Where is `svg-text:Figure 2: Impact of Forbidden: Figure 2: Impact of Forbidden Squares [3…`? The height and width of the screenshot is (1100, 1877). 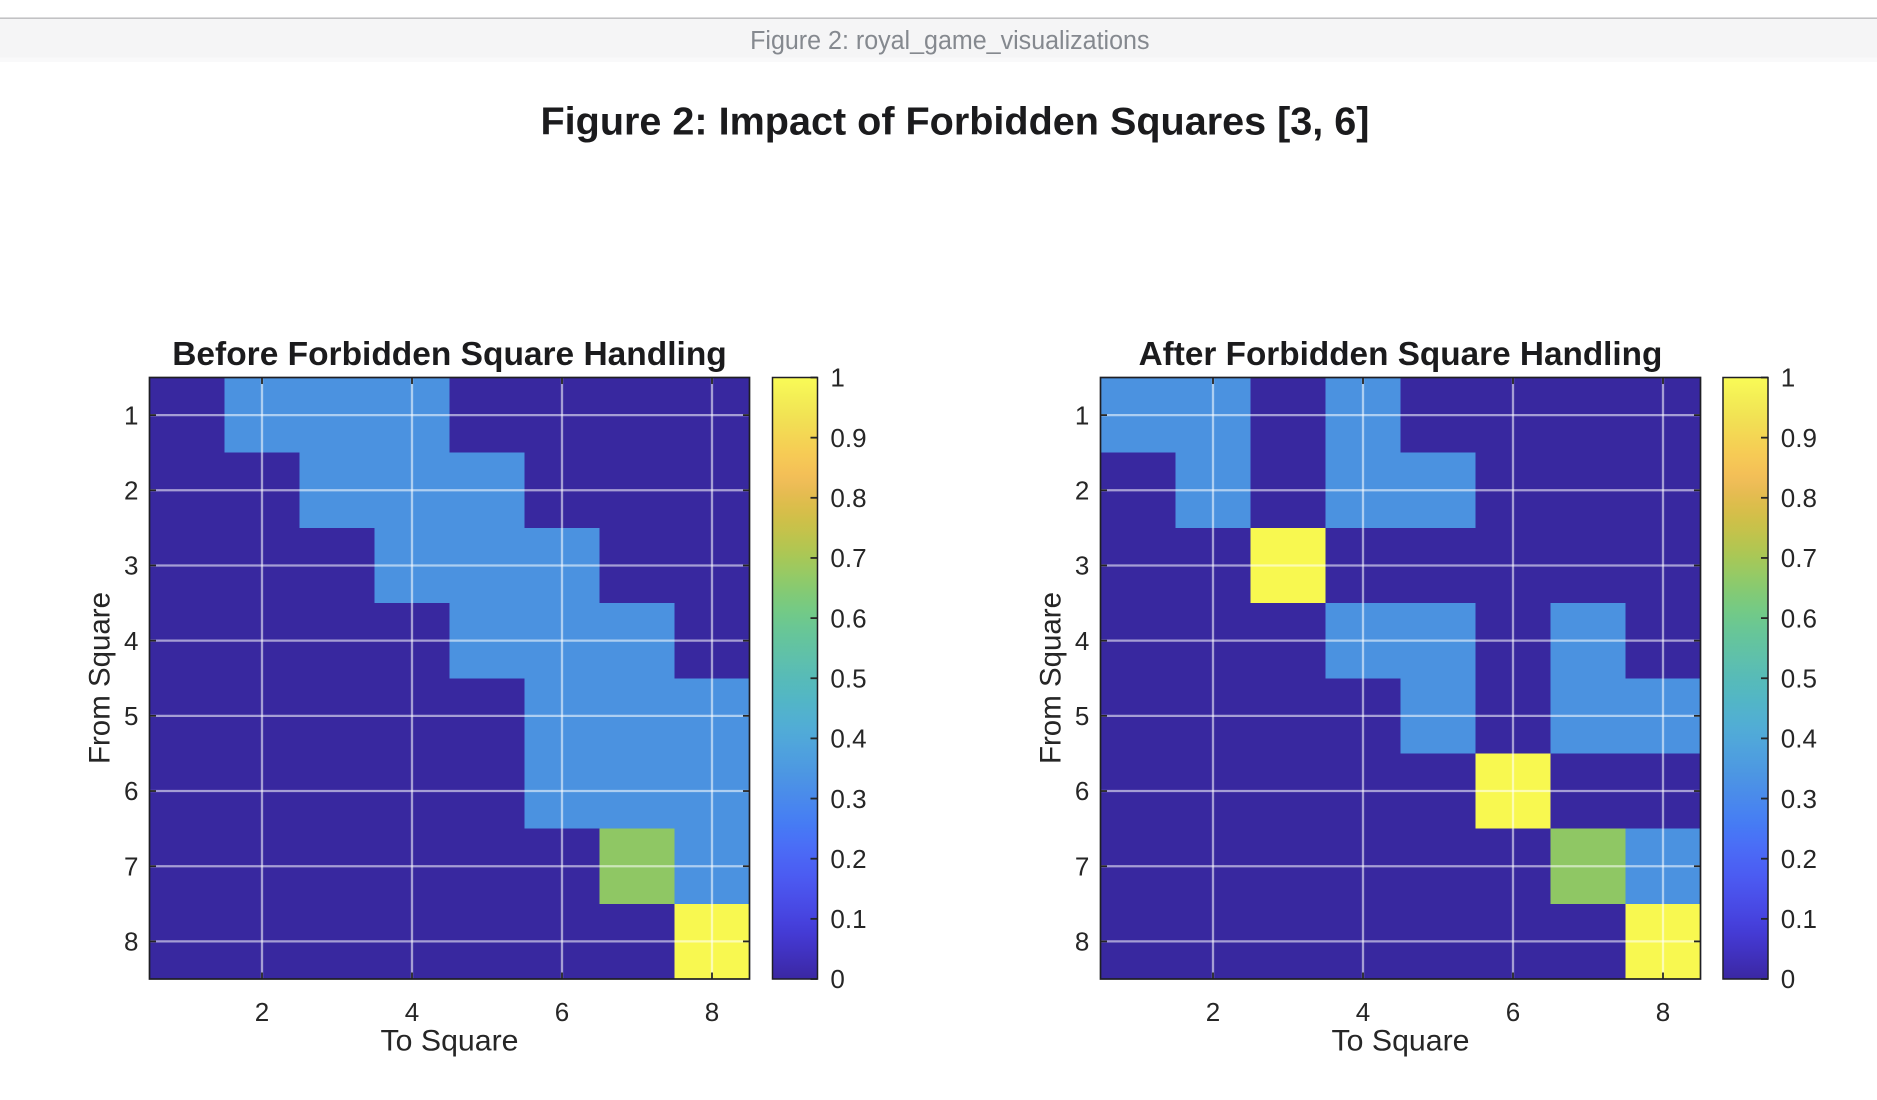
svg-text:Figure 2: Impact of Forbidden: Figure 2: Impact of Forbidden Squares [3… is located at coordinates (955, 122).